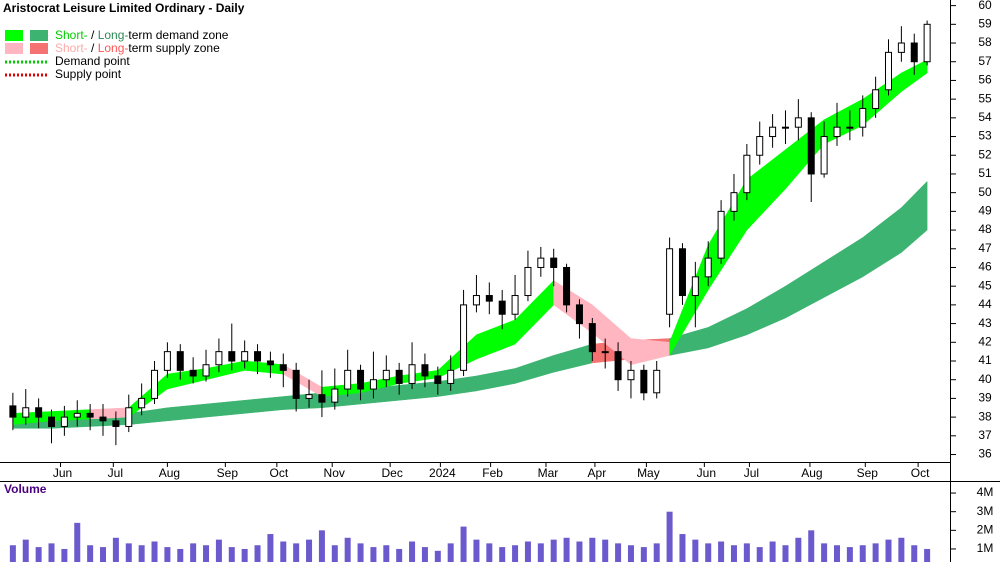  Describe the element at coordinates (279, 473) in the screenshot. I see `x-tick-label: Oct` at that location.